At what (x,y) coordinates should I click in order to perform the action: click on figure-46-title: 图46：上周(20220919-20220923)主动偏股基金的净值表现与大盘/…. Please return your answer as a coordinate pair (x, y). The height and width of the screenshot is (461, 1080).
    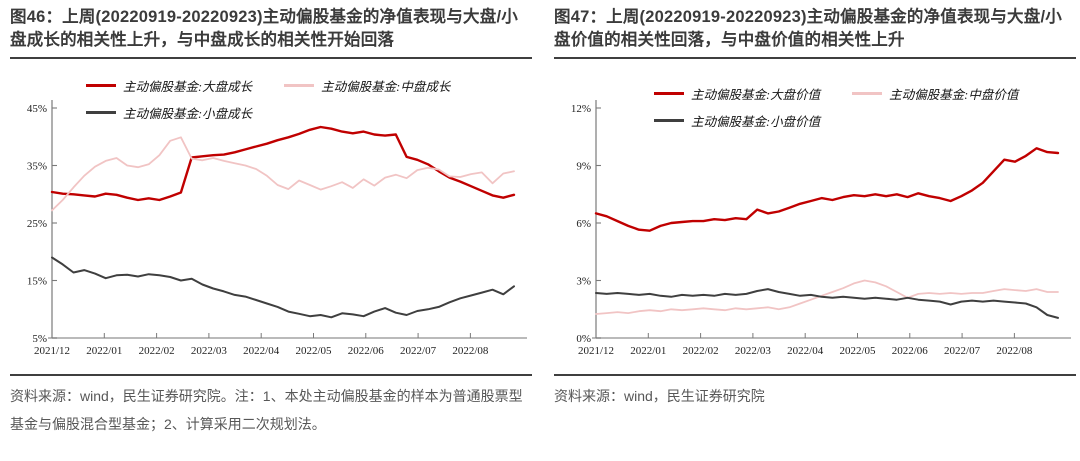
    Looking at the image, I should click on (271, 32).